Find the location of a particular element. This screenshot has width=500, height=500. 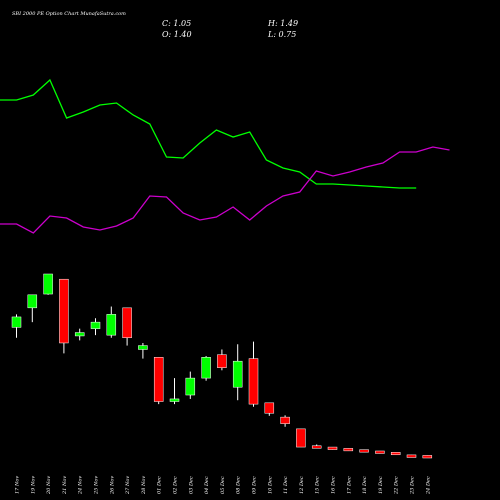

x-tick-label: 05 Dec is located at coordinates (223, 485).